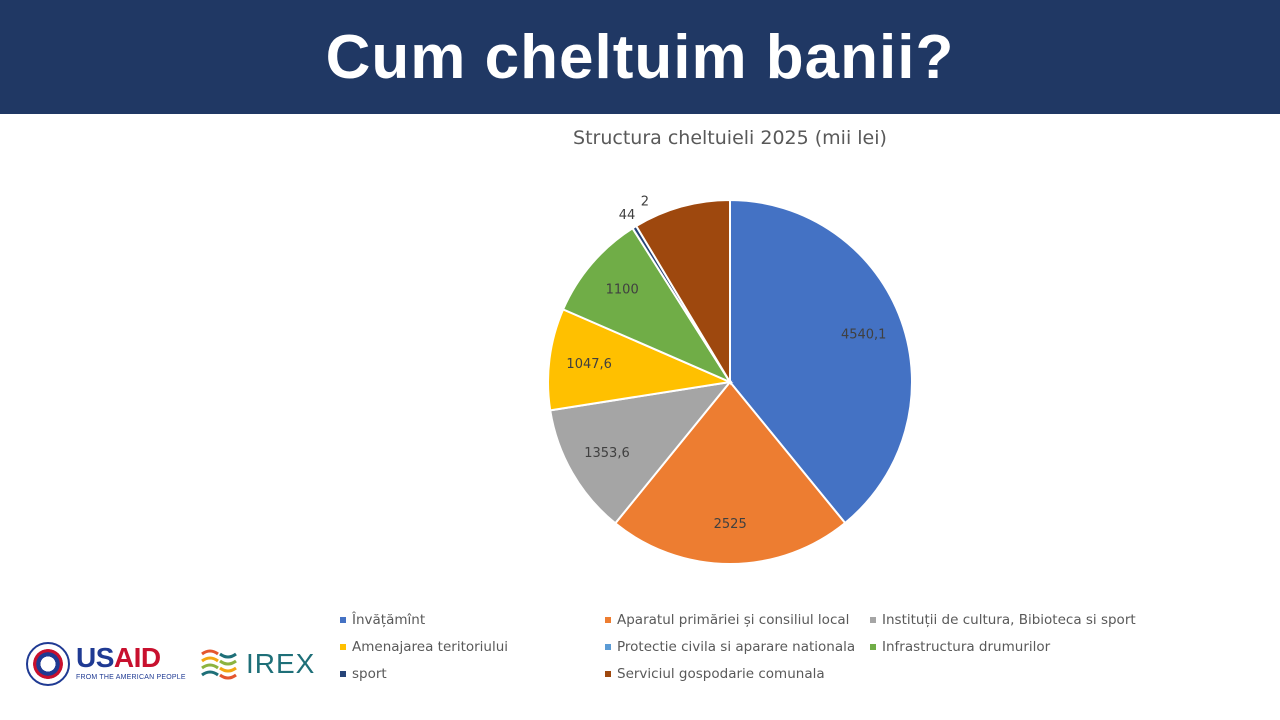 This screenshot has height=720, width=1280. Describe the element at coordinates (219, 664) in the screenshot. I see `irex-mark-icon` at that location.